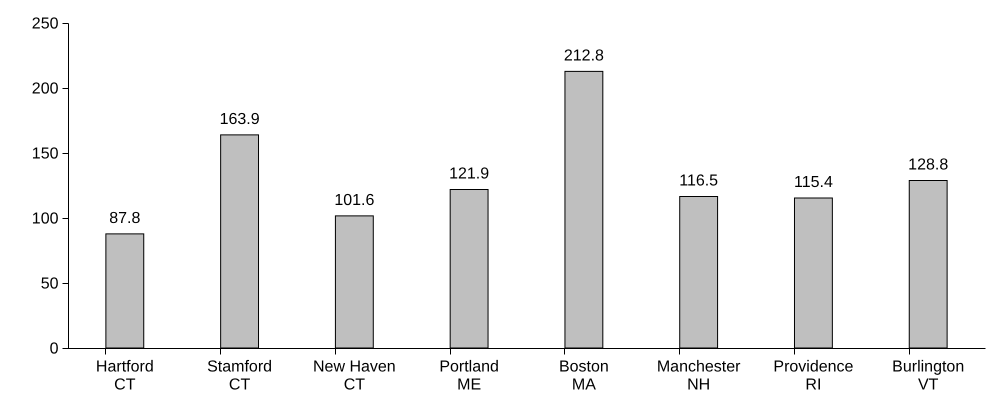 Image resolution: width=999 pixels, height=403 pixels. I want to click on y-tick-label: 150, so click(45, 154).